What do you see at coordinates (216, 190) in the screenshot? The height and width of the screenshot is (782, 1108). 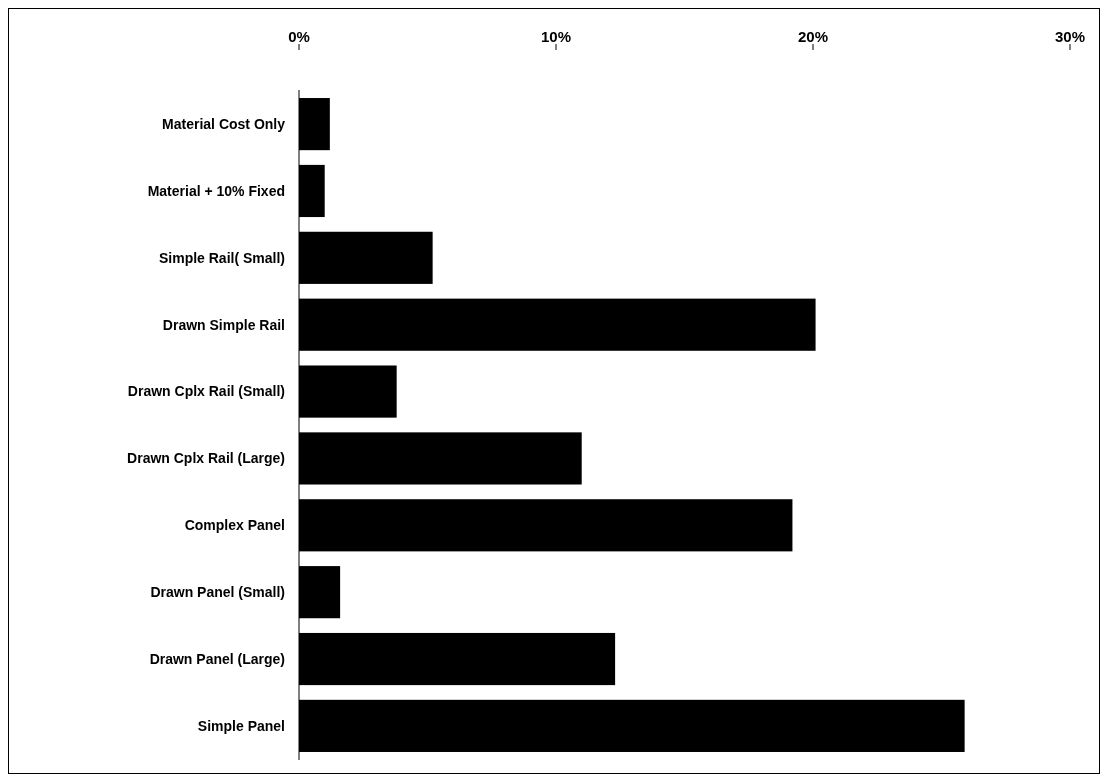 I see `y-tick-label: Material + 10% Fixed` at bounding box center [216, 190].